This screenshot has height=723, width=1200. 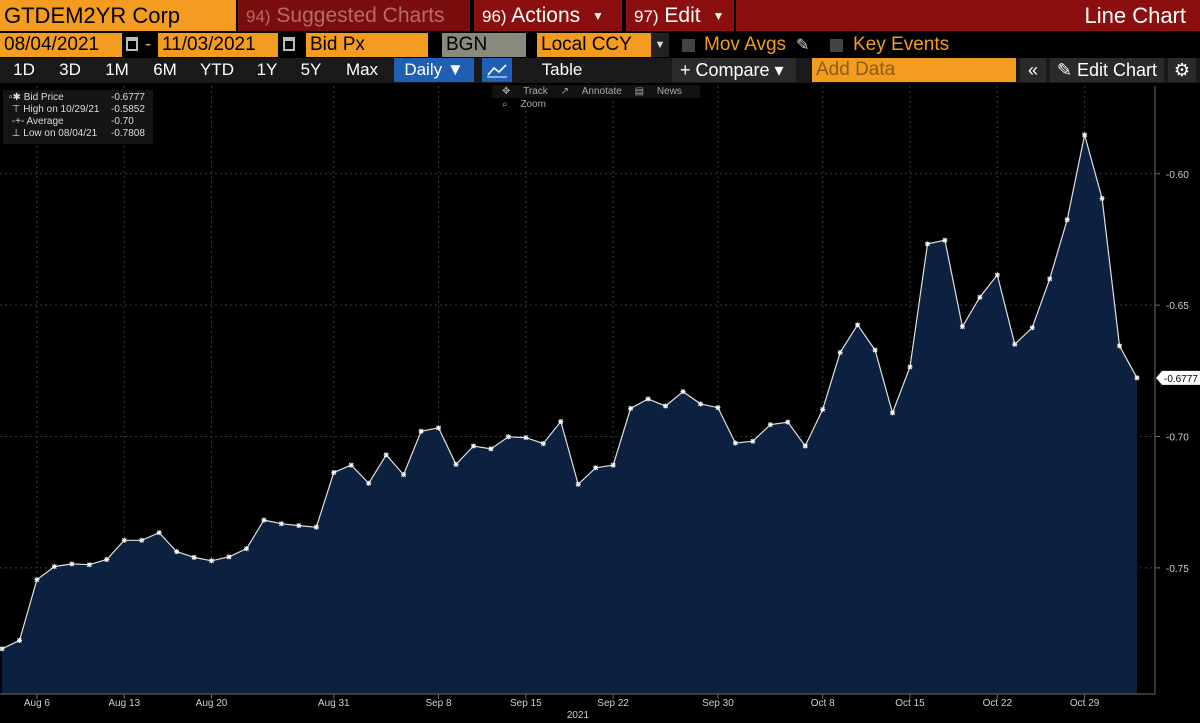 What do you see at coordinates (360, 15) in the screenshot?
I see `suggested-charts-label: Suggested Charts` at bounding box center [360, 15].